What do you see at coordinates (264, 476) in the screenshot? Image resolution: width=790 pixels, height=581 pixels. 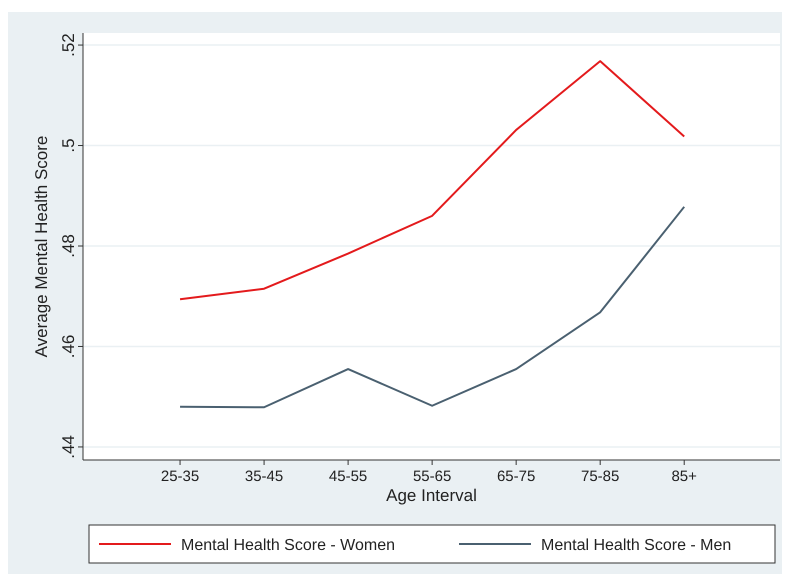 I see `x-tick-label: 35-45` at bounding box center [264, 476].